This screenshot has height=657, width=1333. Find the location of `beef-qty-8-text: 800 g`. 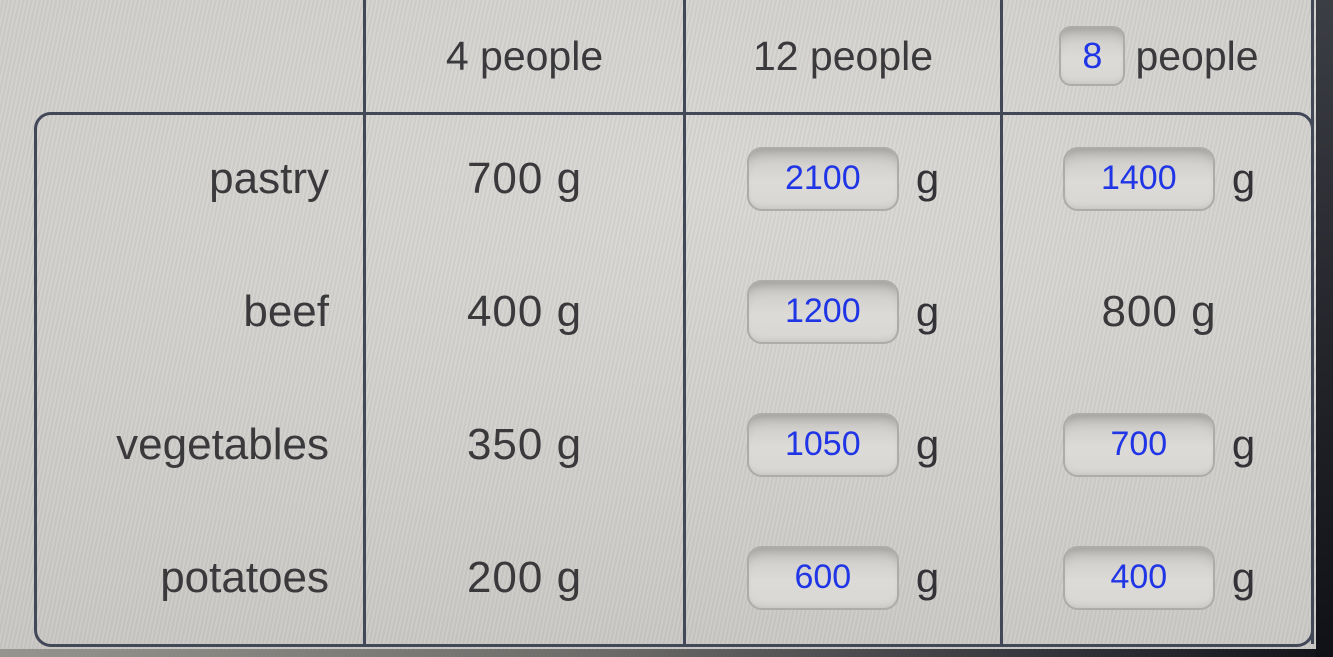

beef-qty-8-text: 800 g is located at coordinates (1157, 311).